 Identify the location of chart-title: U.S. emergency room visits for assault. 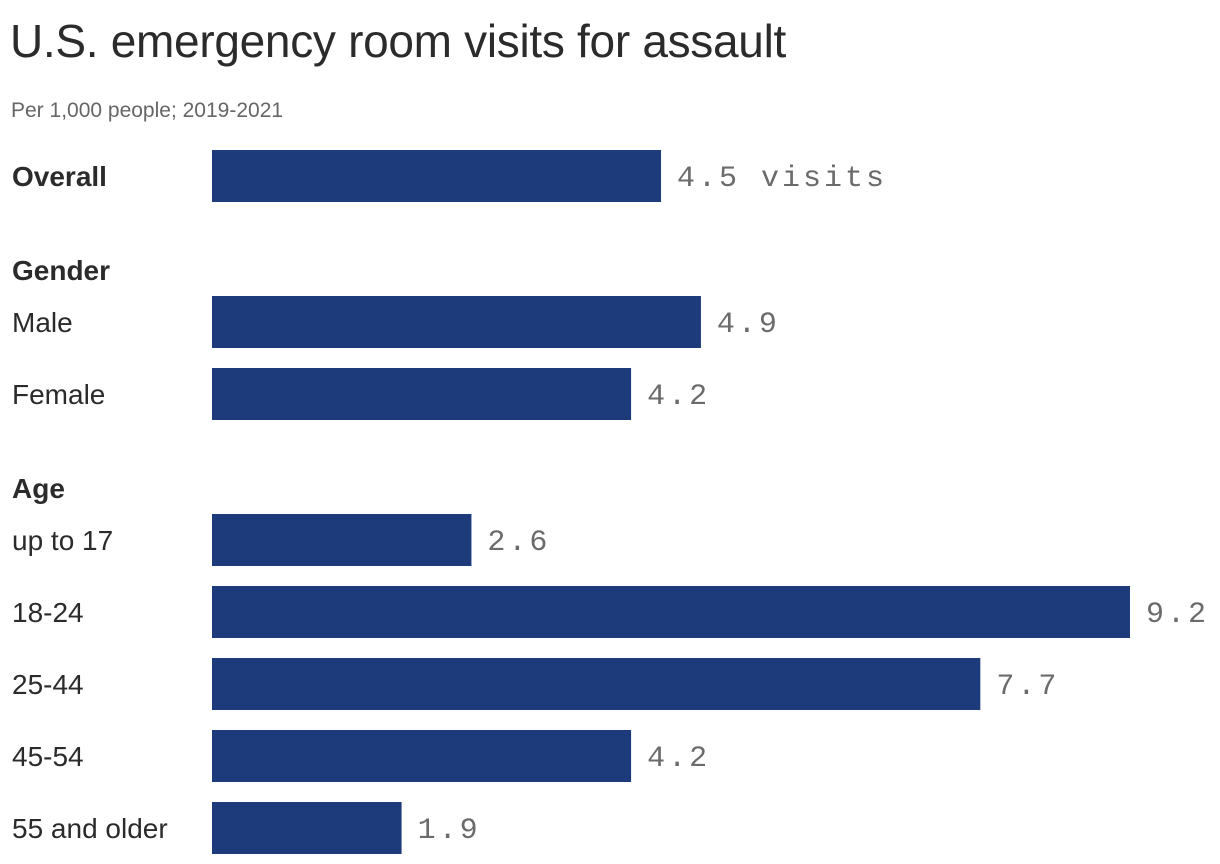
(398, 41).